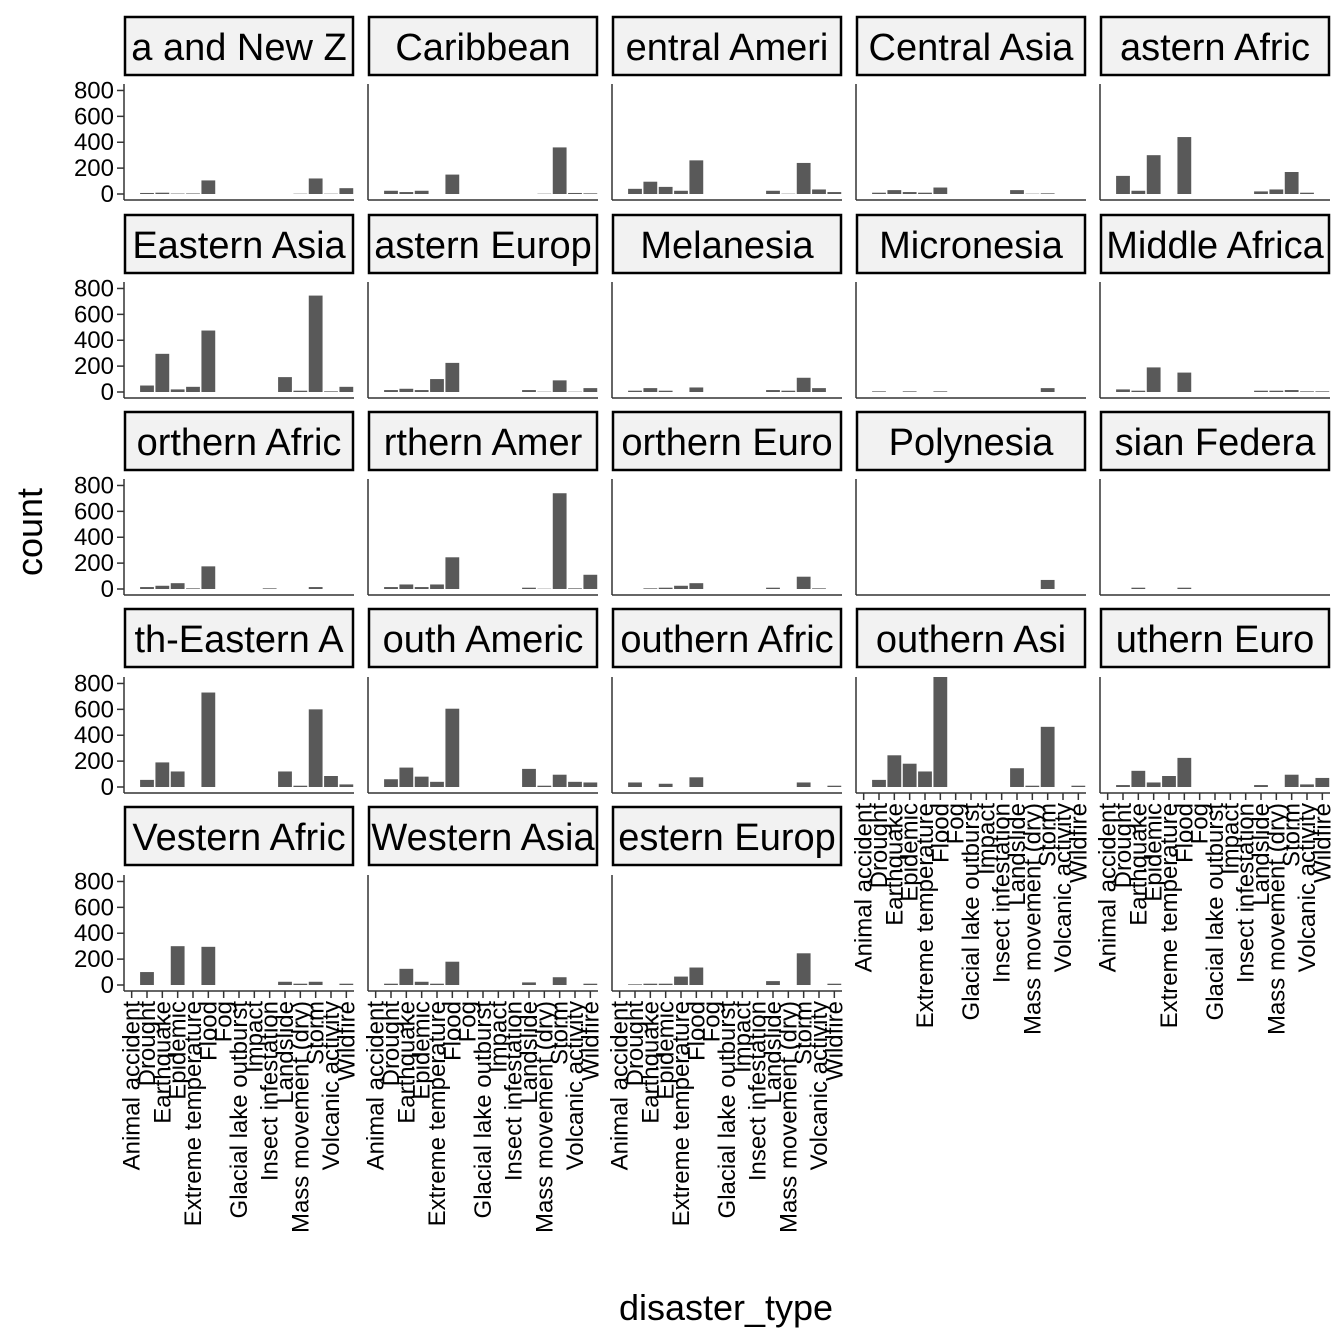 Image resolution: width=1344 pixels, height=1344 pixels. What do you see at coordinates (94, 90) in the screenshot?
I see `y-tick-label: 800` at bounding box center [94, 90].